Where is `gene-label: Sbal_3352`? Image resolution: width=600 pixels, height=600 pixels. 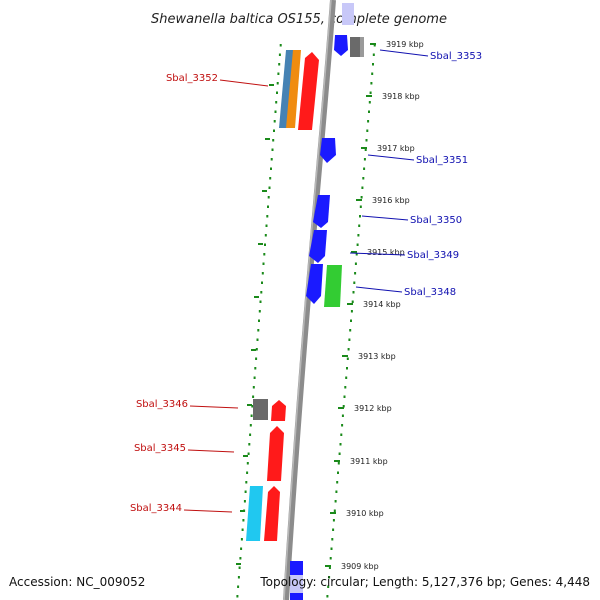
gene-label: Sbal_3352 is located at coordinates (192, 78).